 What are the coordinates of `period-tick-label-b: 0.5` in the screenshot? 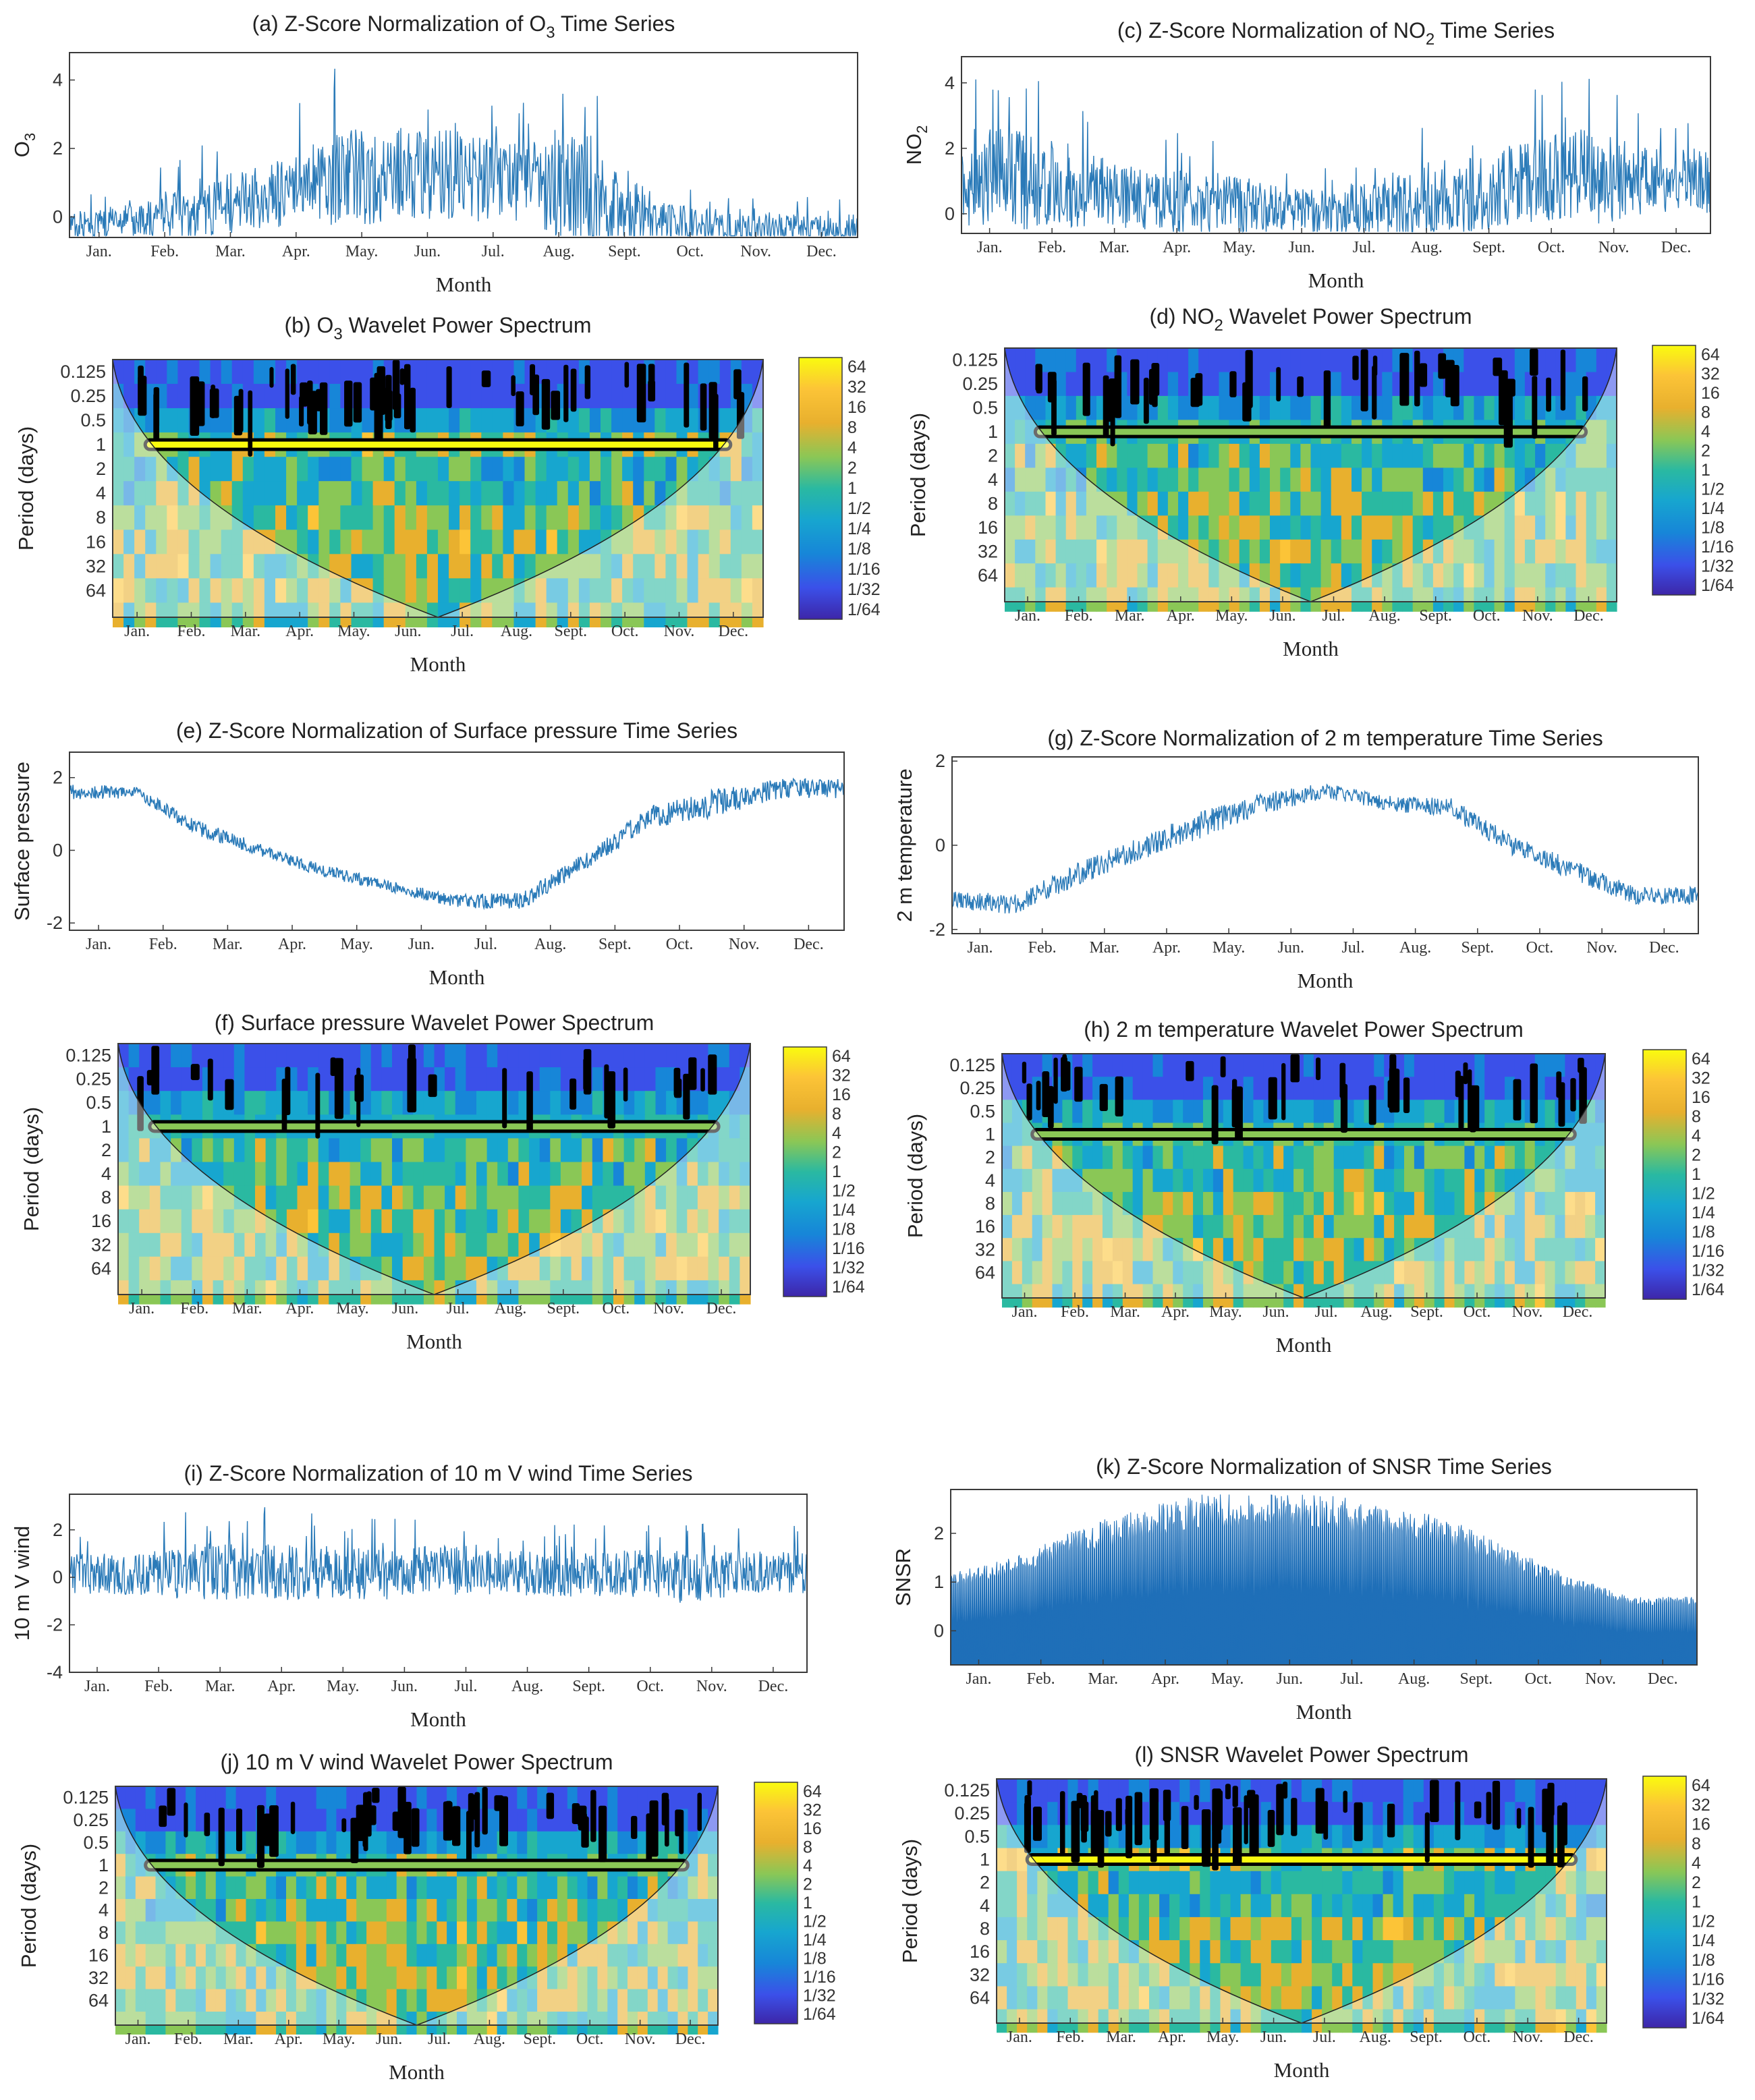 It's located at (93, 420).